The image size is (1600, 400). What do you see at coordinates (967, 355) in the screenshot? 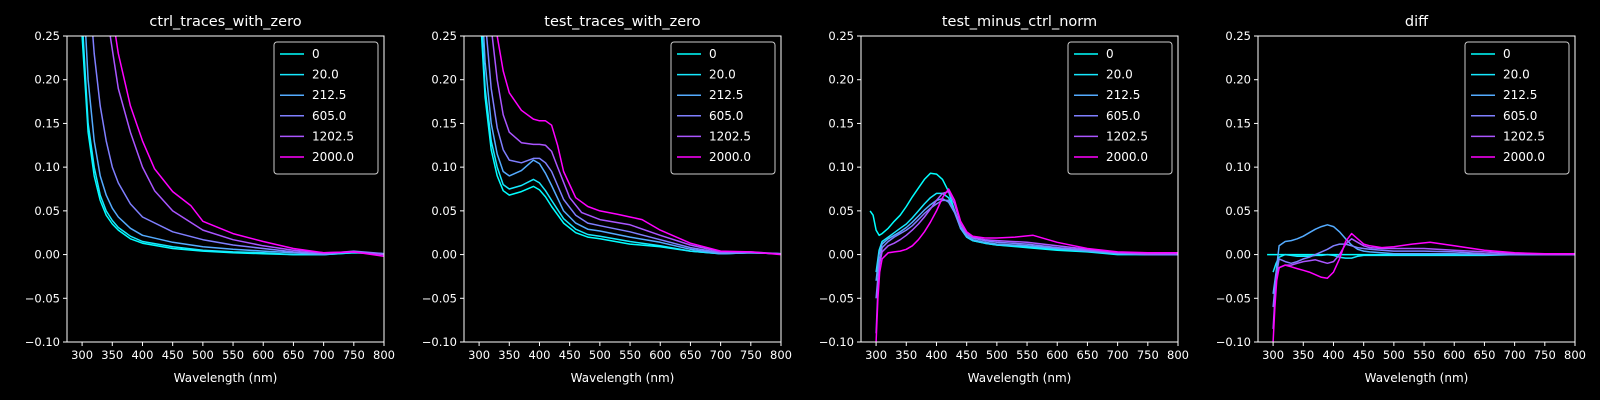
I see `x-tick-label: 450` at bounding box center [967, 355].